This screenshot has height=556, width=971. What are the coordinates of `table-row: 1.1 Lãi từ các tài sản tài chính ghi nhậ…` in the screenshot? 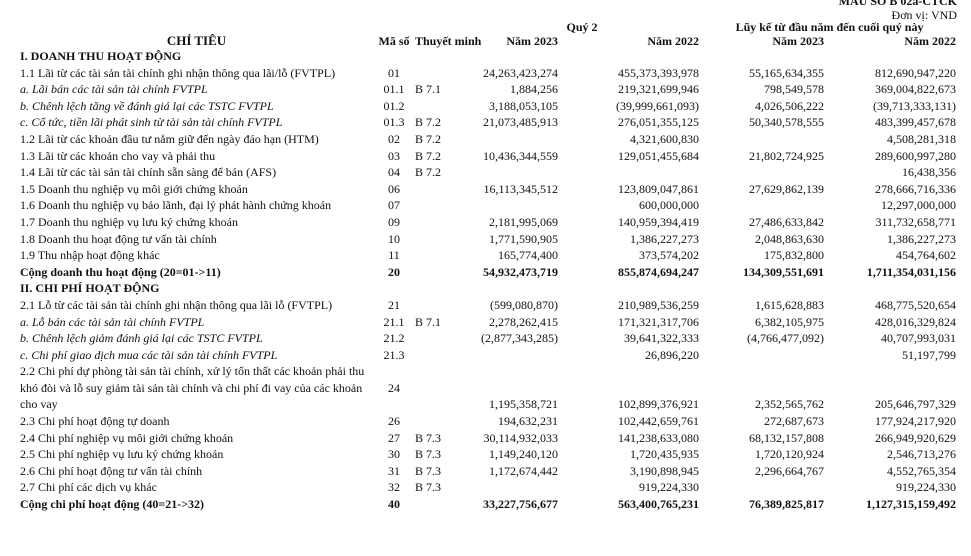 It's located at (488, 73).